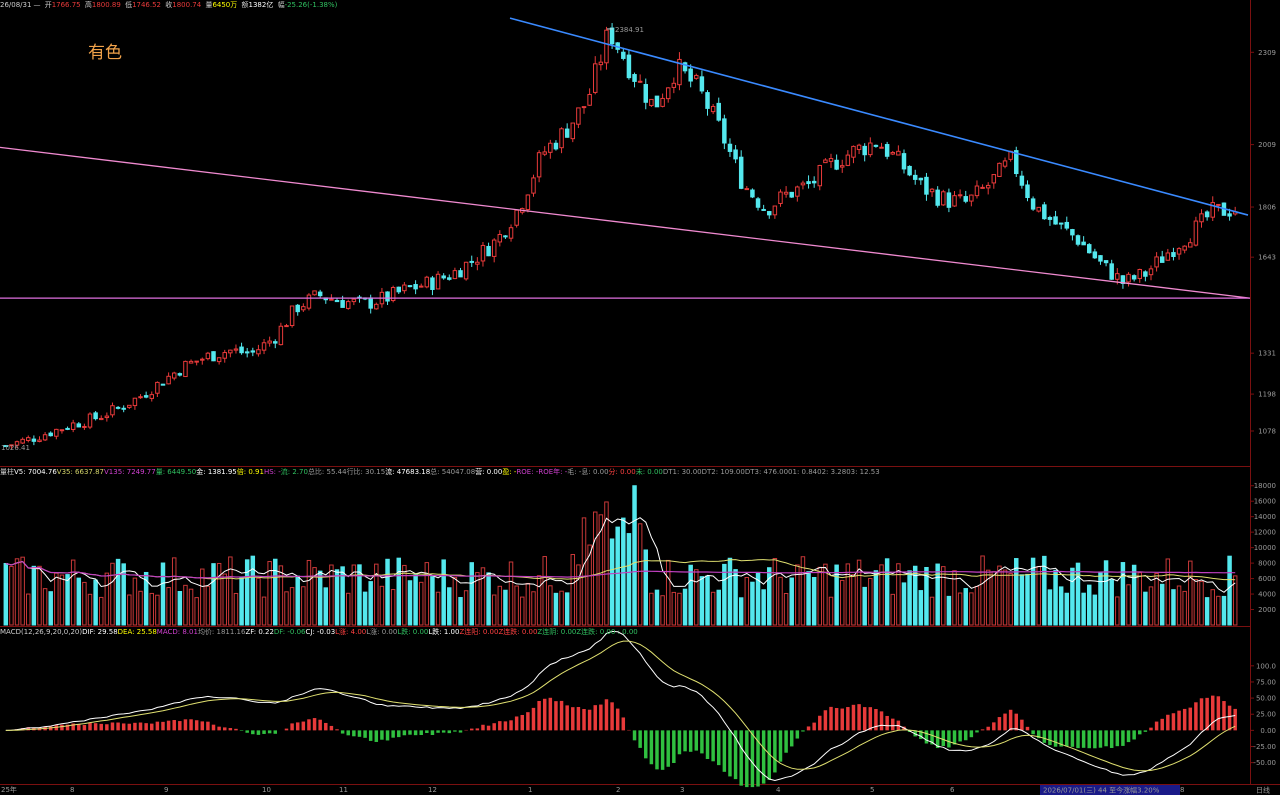  I want to click on y-tick-label: 12000, so click(1265, 533).